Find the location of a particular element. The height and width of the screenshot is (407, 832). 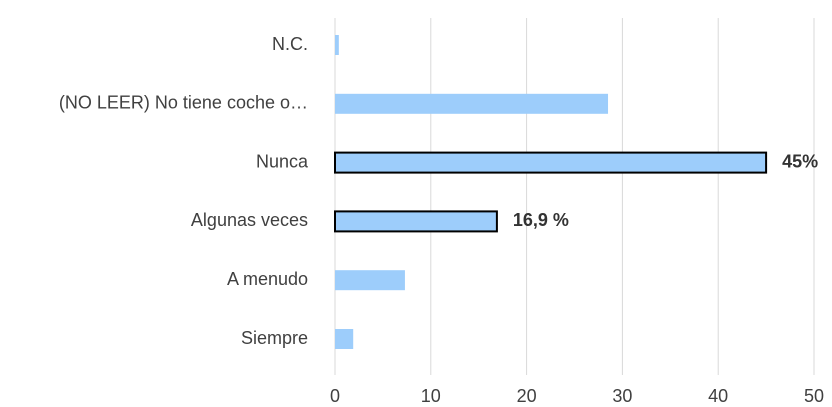

y-tick-label: Nunca is located at coordinates (282, 161).